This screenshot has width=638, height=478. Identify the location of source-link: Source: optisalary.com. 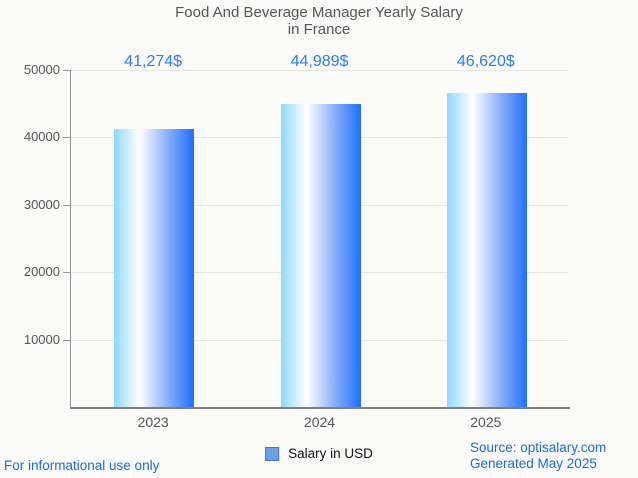
(538, 447).